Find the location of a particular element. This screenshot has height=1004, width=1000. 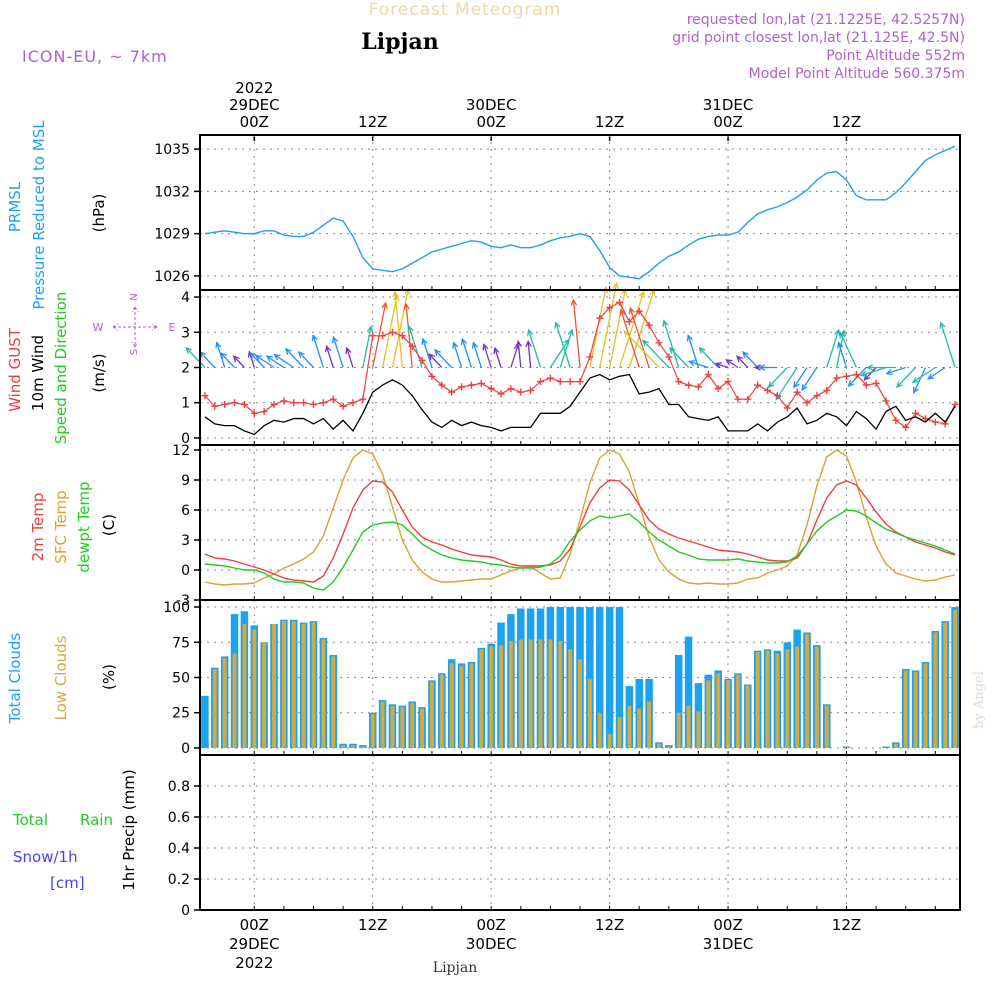

y-tick-label: 100 is located at coordinates (176, 608).